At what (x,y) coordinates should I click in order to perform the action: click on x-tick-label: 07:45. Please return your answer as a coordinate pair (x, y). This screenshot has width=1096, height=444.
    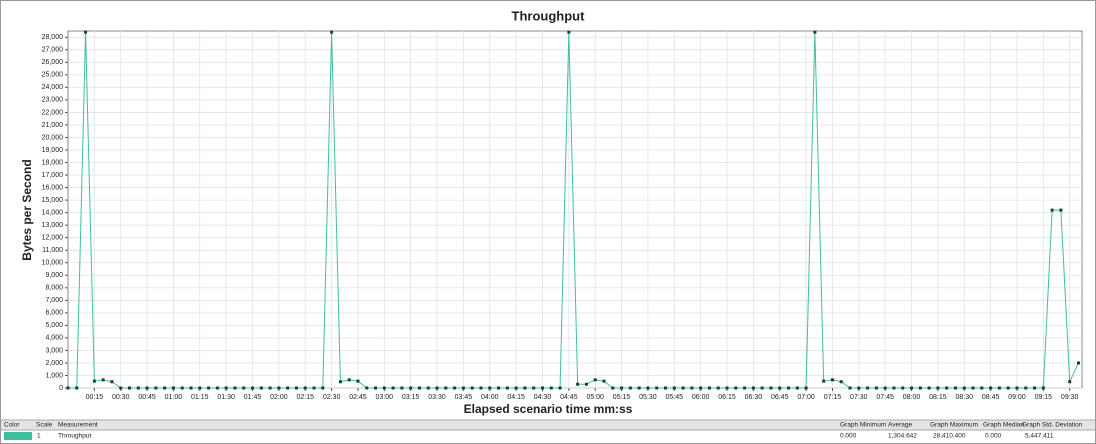
    Looking at the image, I should click on (885, 397).